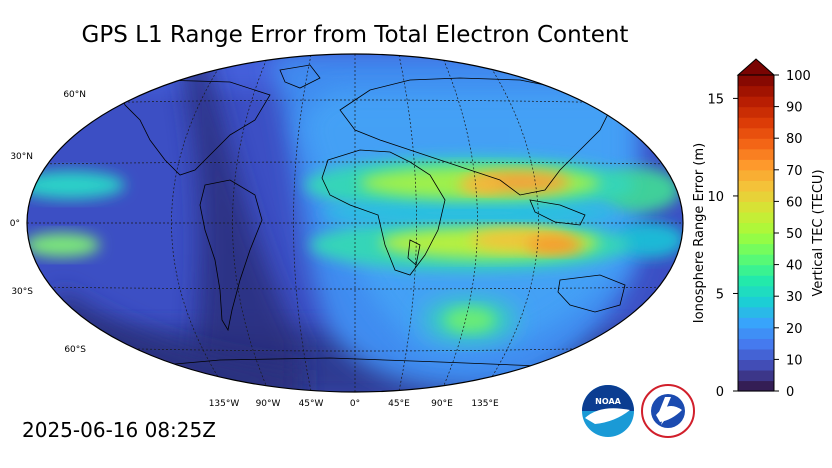 This screenshot has height=468, width=832. Describe the element at coordinates (715, 99) in the screenshot. I see `colorbar-left-tick-label: 15` at that location.